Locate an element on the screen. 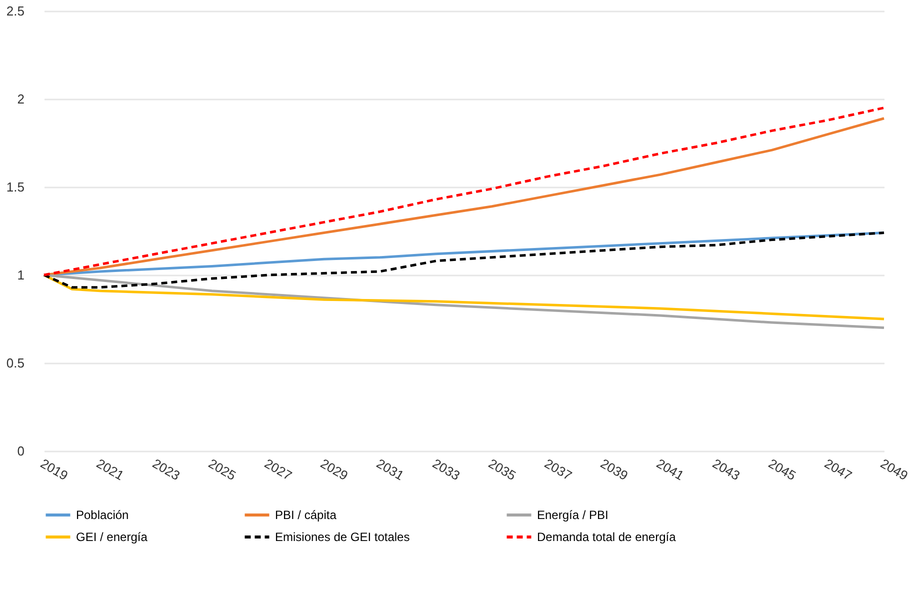 This screenshot has width=915, height=594. legend-label: Energía / PBI is located at coordinates (572, 515).